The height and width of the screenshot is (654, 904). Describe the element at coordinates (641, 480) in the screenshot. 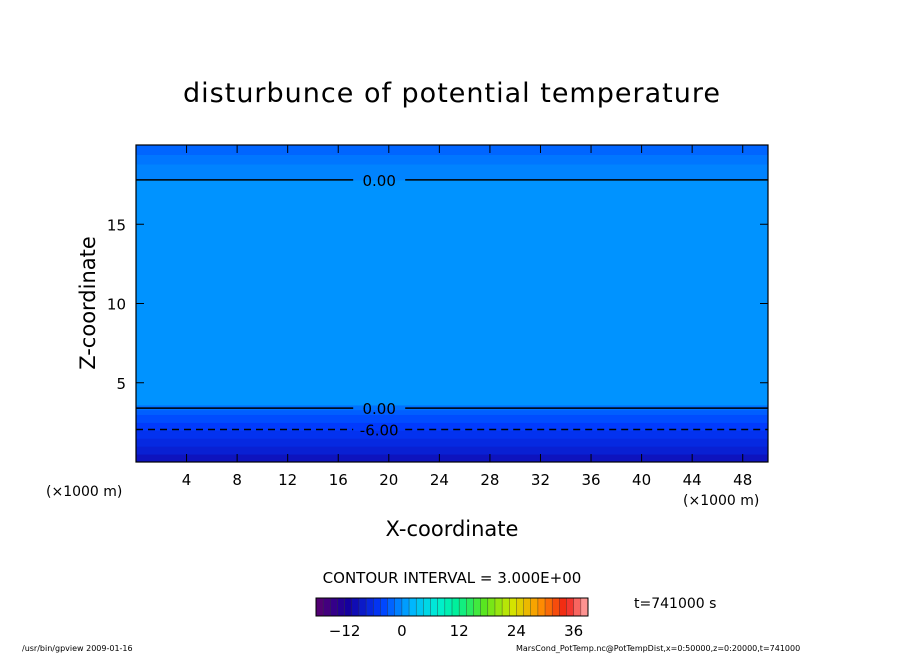

I see `x-tick-label: 40` at that location.